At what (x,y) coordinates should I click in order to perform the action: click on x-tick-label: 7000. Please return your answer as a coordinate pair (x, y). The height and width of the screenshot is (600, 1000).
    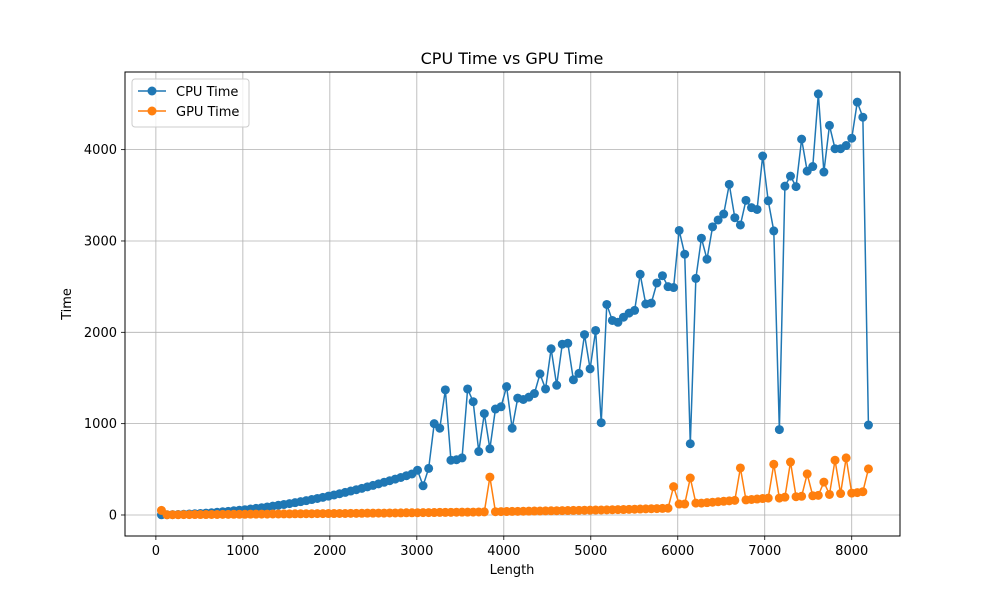
    Looking at the image, I should click on (764, 551).